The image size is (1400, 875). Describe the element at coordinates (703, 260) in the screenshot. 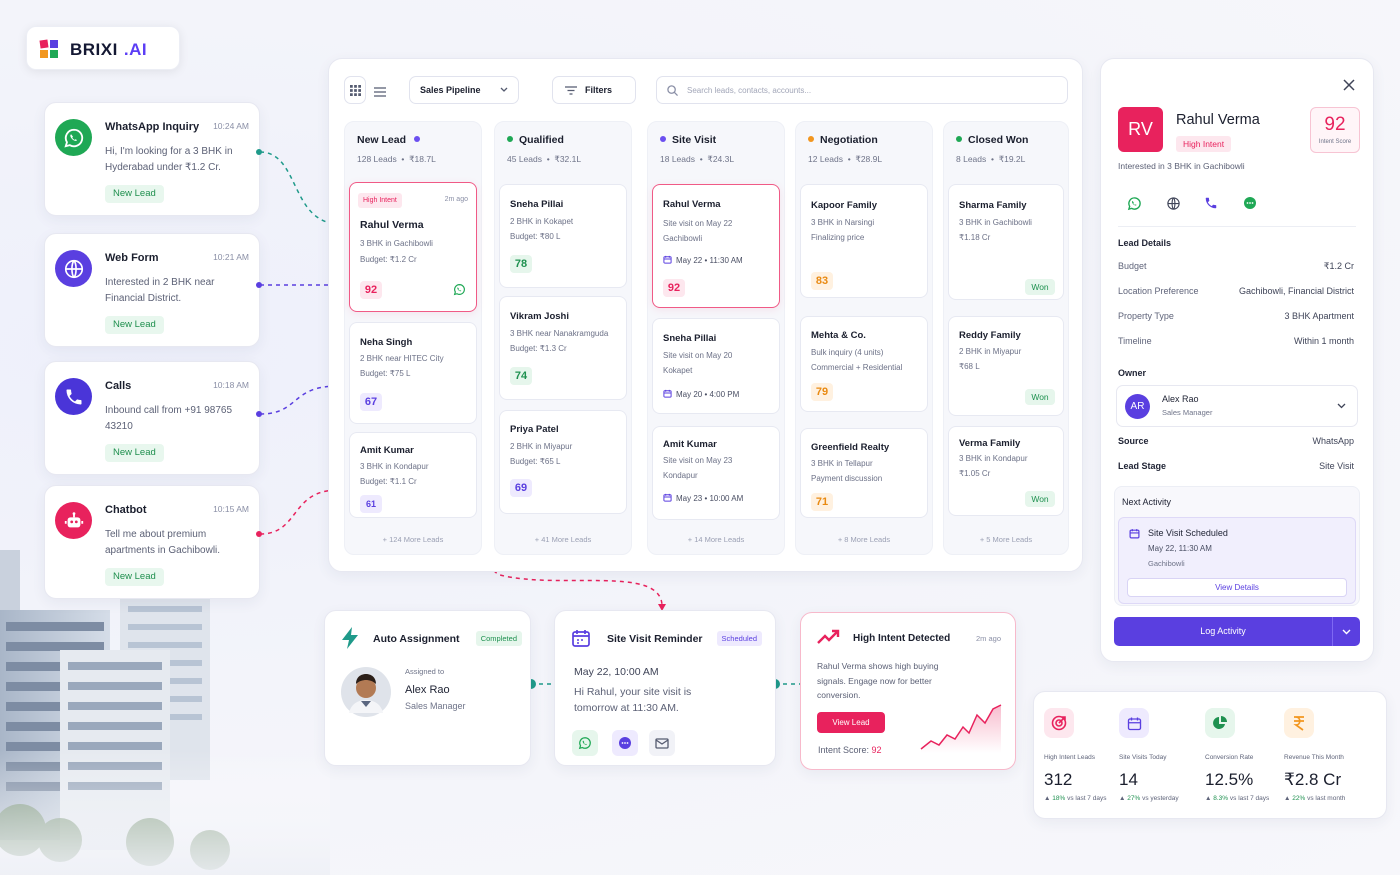

I see `visit-date: May 22 • 11:30 AM` at that location.